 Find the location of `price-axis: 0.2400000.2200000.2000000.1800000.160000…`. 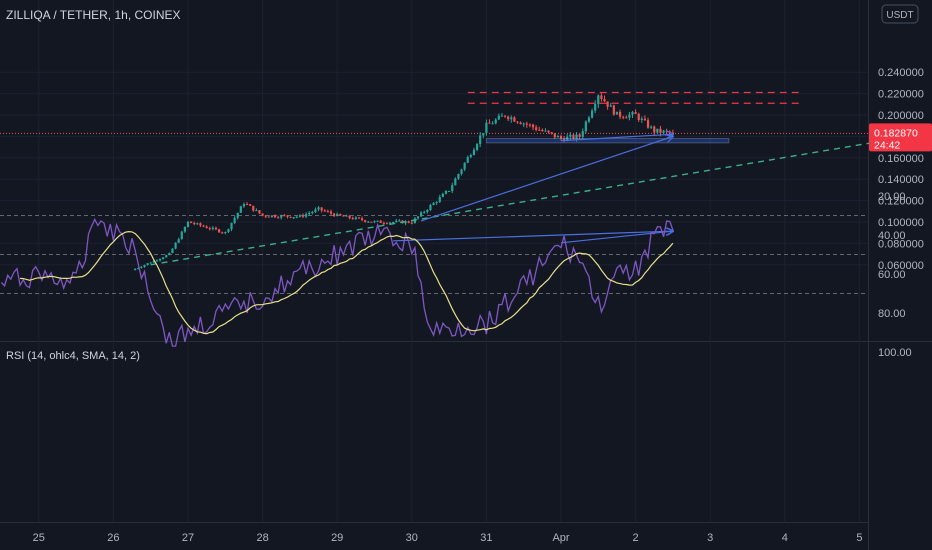

price-axis: 0.2400000.2200000.2000000.1800000.160000… is located at coordinates (901, 169).